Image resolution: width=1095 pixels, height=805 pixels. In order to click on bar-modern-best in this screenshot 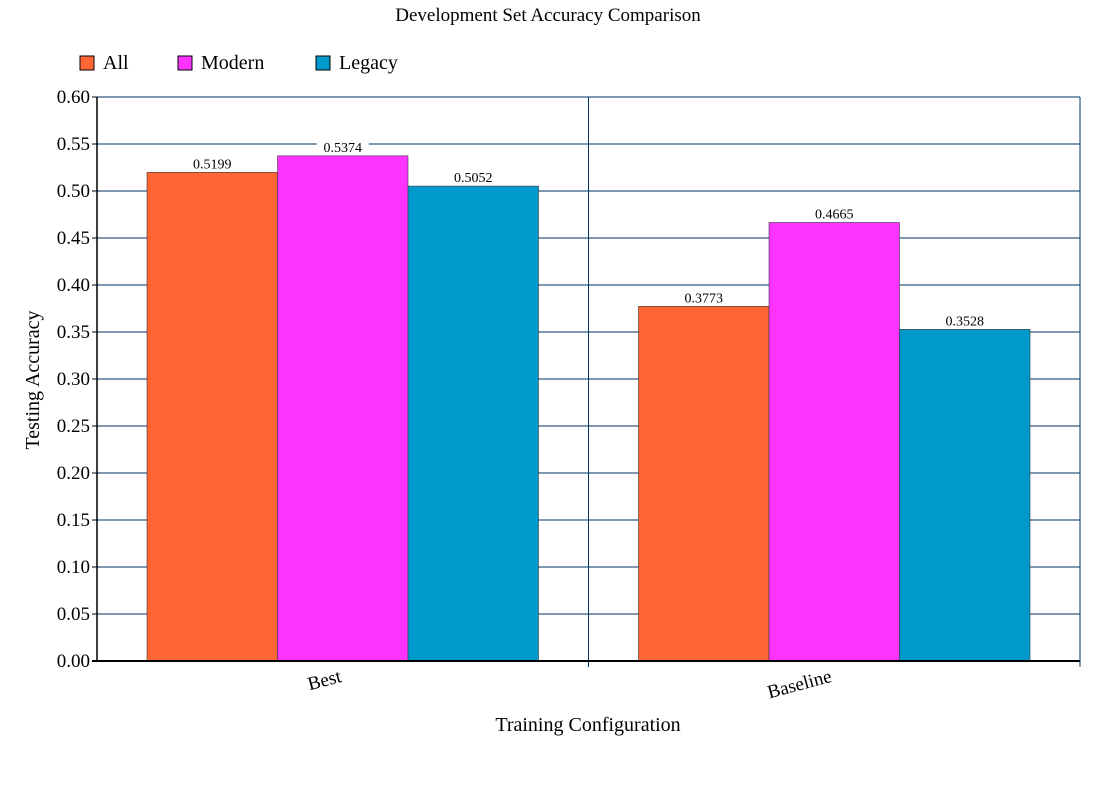, I will do `click(343, 408)`.